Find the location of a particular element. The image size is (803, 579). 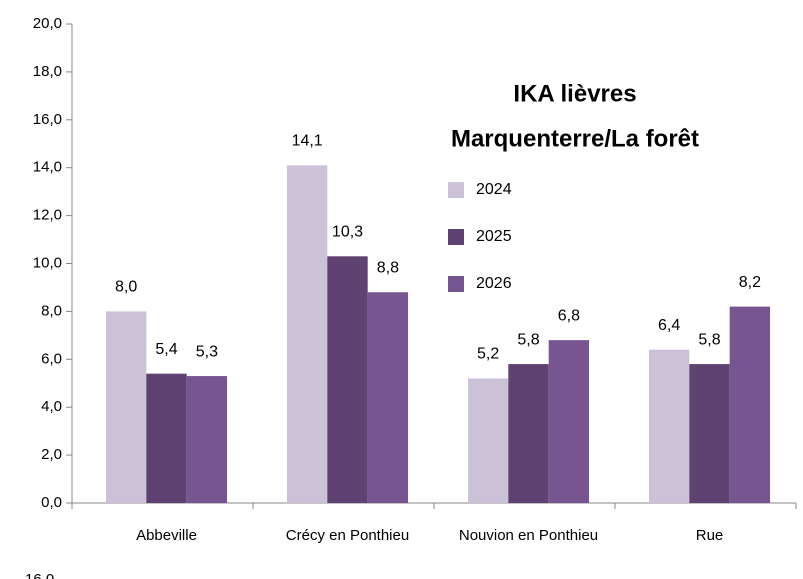

y-tick-label: 10,0 is located at coordinates (47, 262).